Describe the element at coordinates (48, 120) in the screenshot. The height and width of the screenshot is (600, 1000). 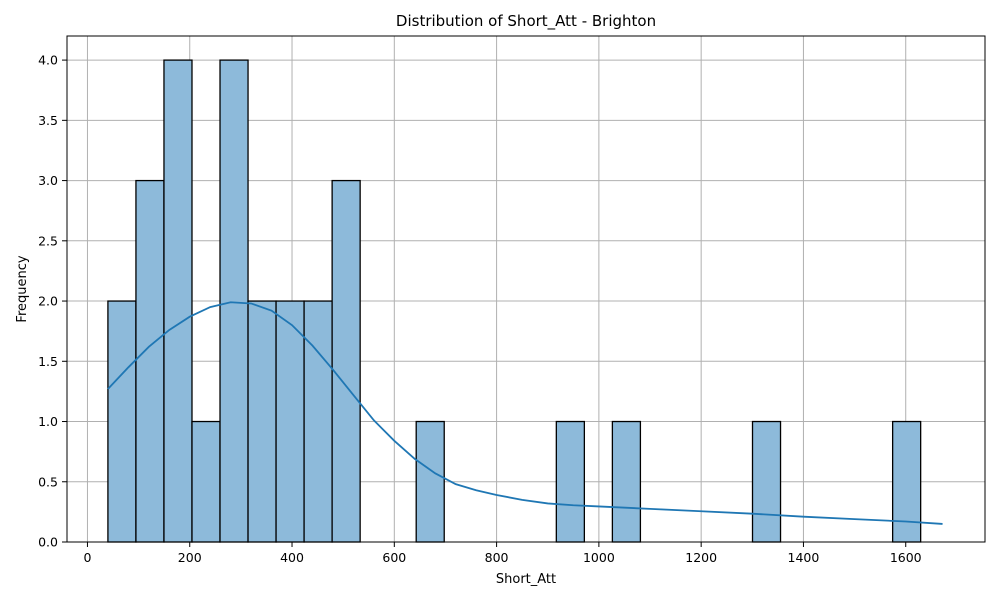
I see `y-tick-label: 3.5` at that location.